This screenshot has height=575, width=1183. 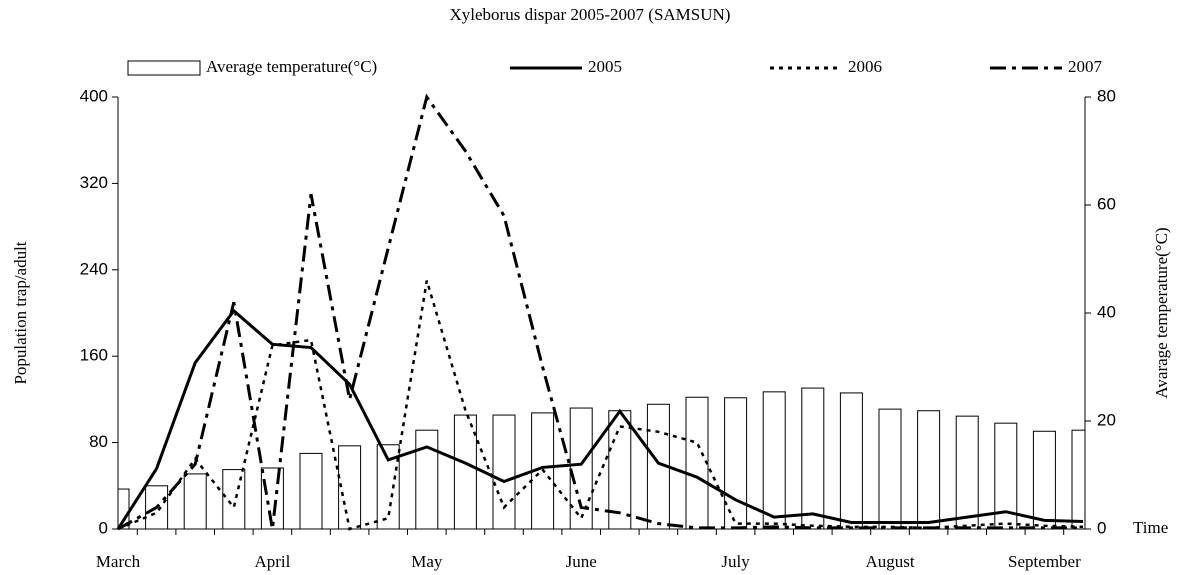 I want to click on y-tick-label: 160, so click(x=94, y=355).